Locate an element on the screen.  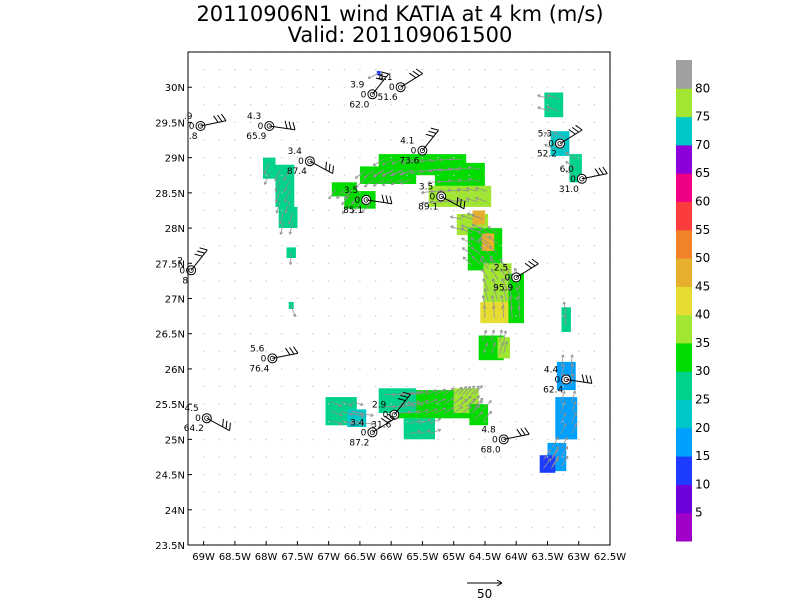
station-speed: 4.4 is located at coordinates (551, 371).